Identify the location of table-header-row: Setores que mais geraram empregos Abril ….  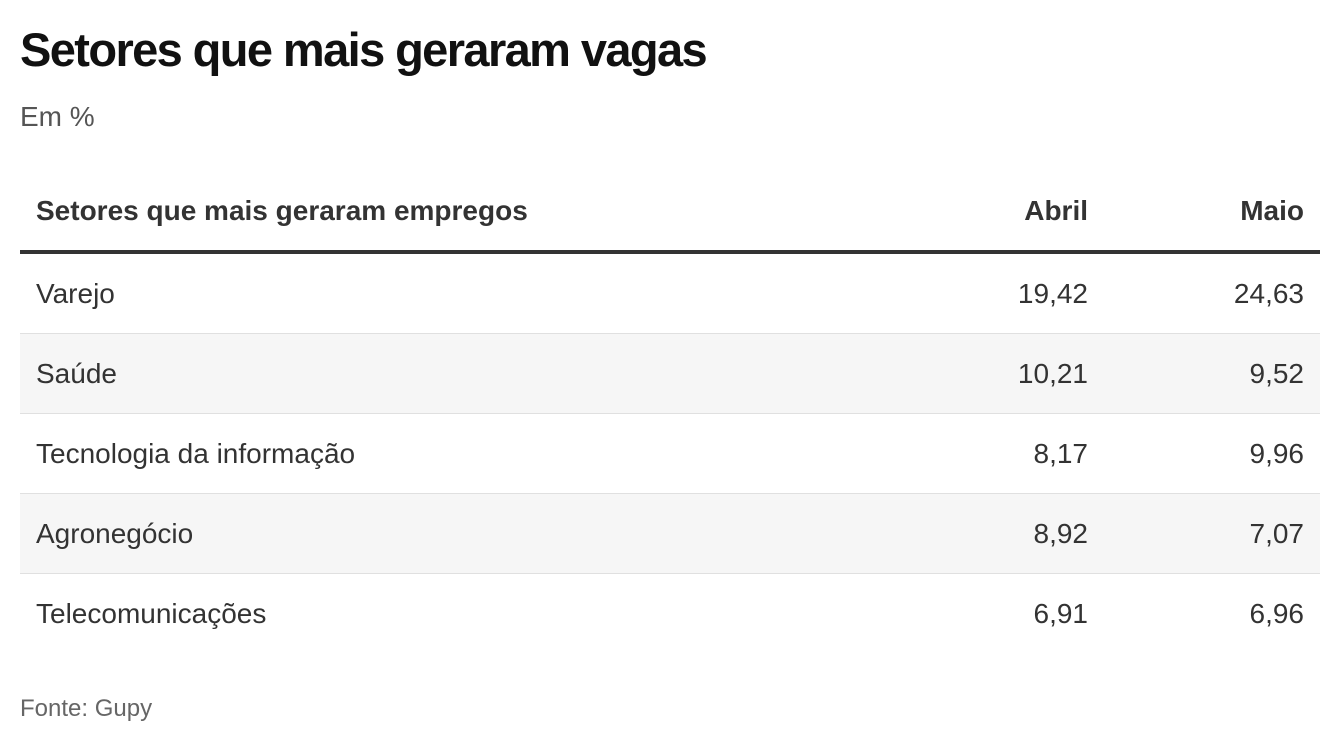
(670, 213).